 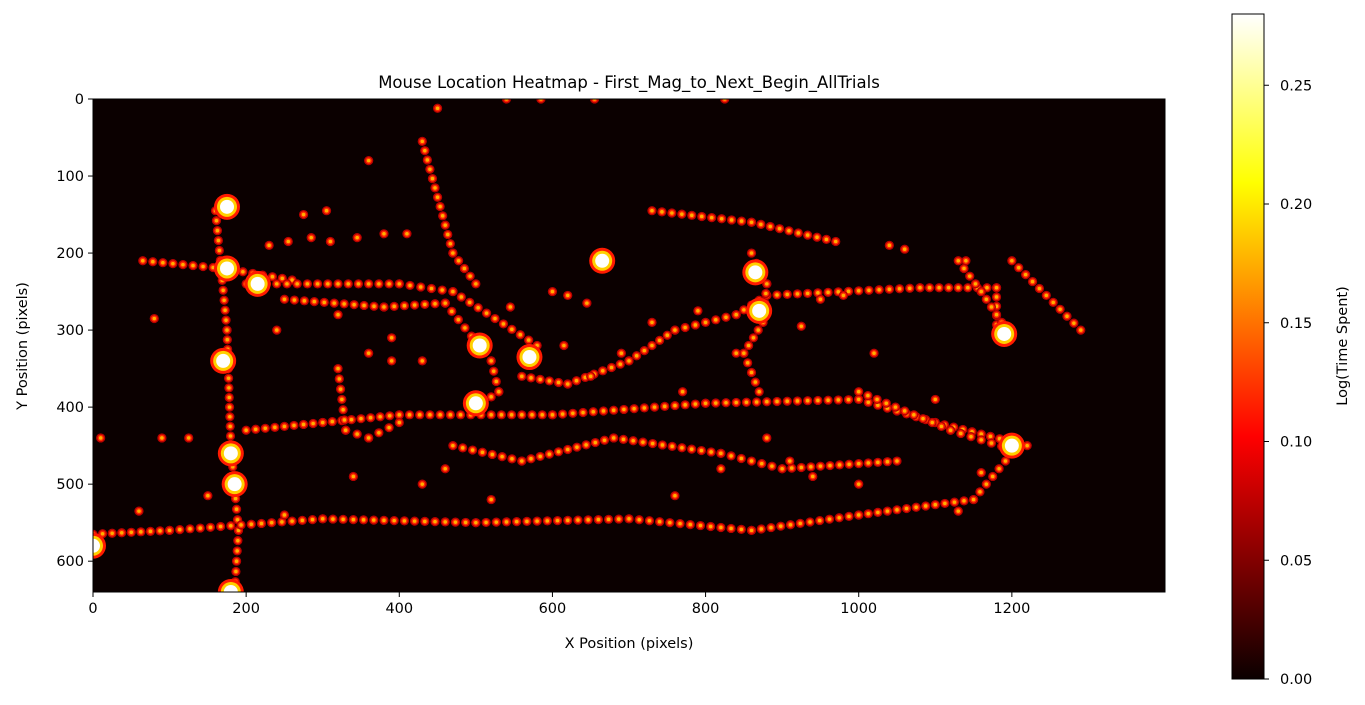 What do you see at coordinates (629, 644) in the screenshot?
I see `x-axis-label: X Position (pixels)` at bounding box center [629, 644].